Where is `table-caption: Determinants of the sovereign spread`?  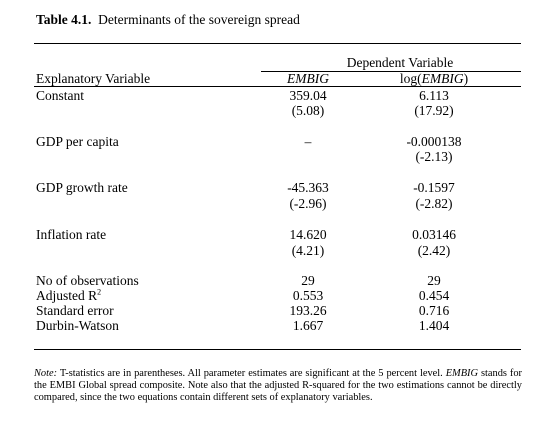 table-caption: Determinants of the sovereign spread is located at coordinates (199, 19).